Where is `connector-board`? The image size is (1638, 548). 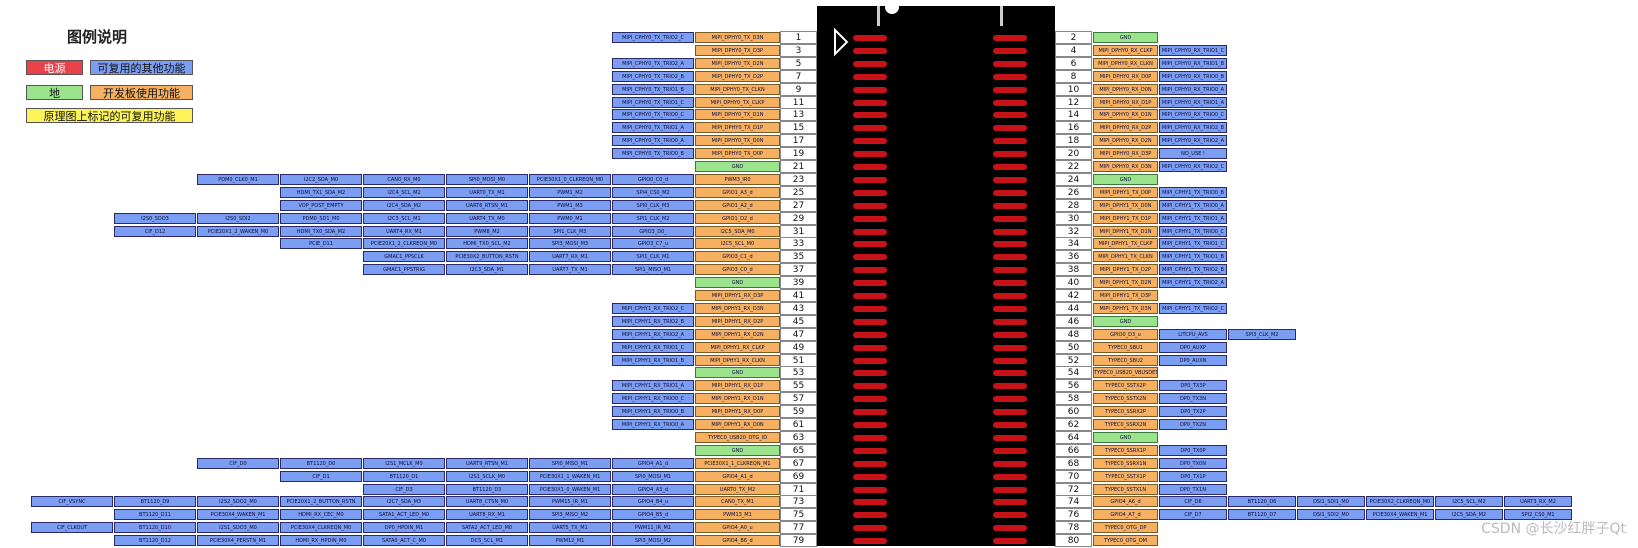
connector-board is located at coordinates (936, 273).